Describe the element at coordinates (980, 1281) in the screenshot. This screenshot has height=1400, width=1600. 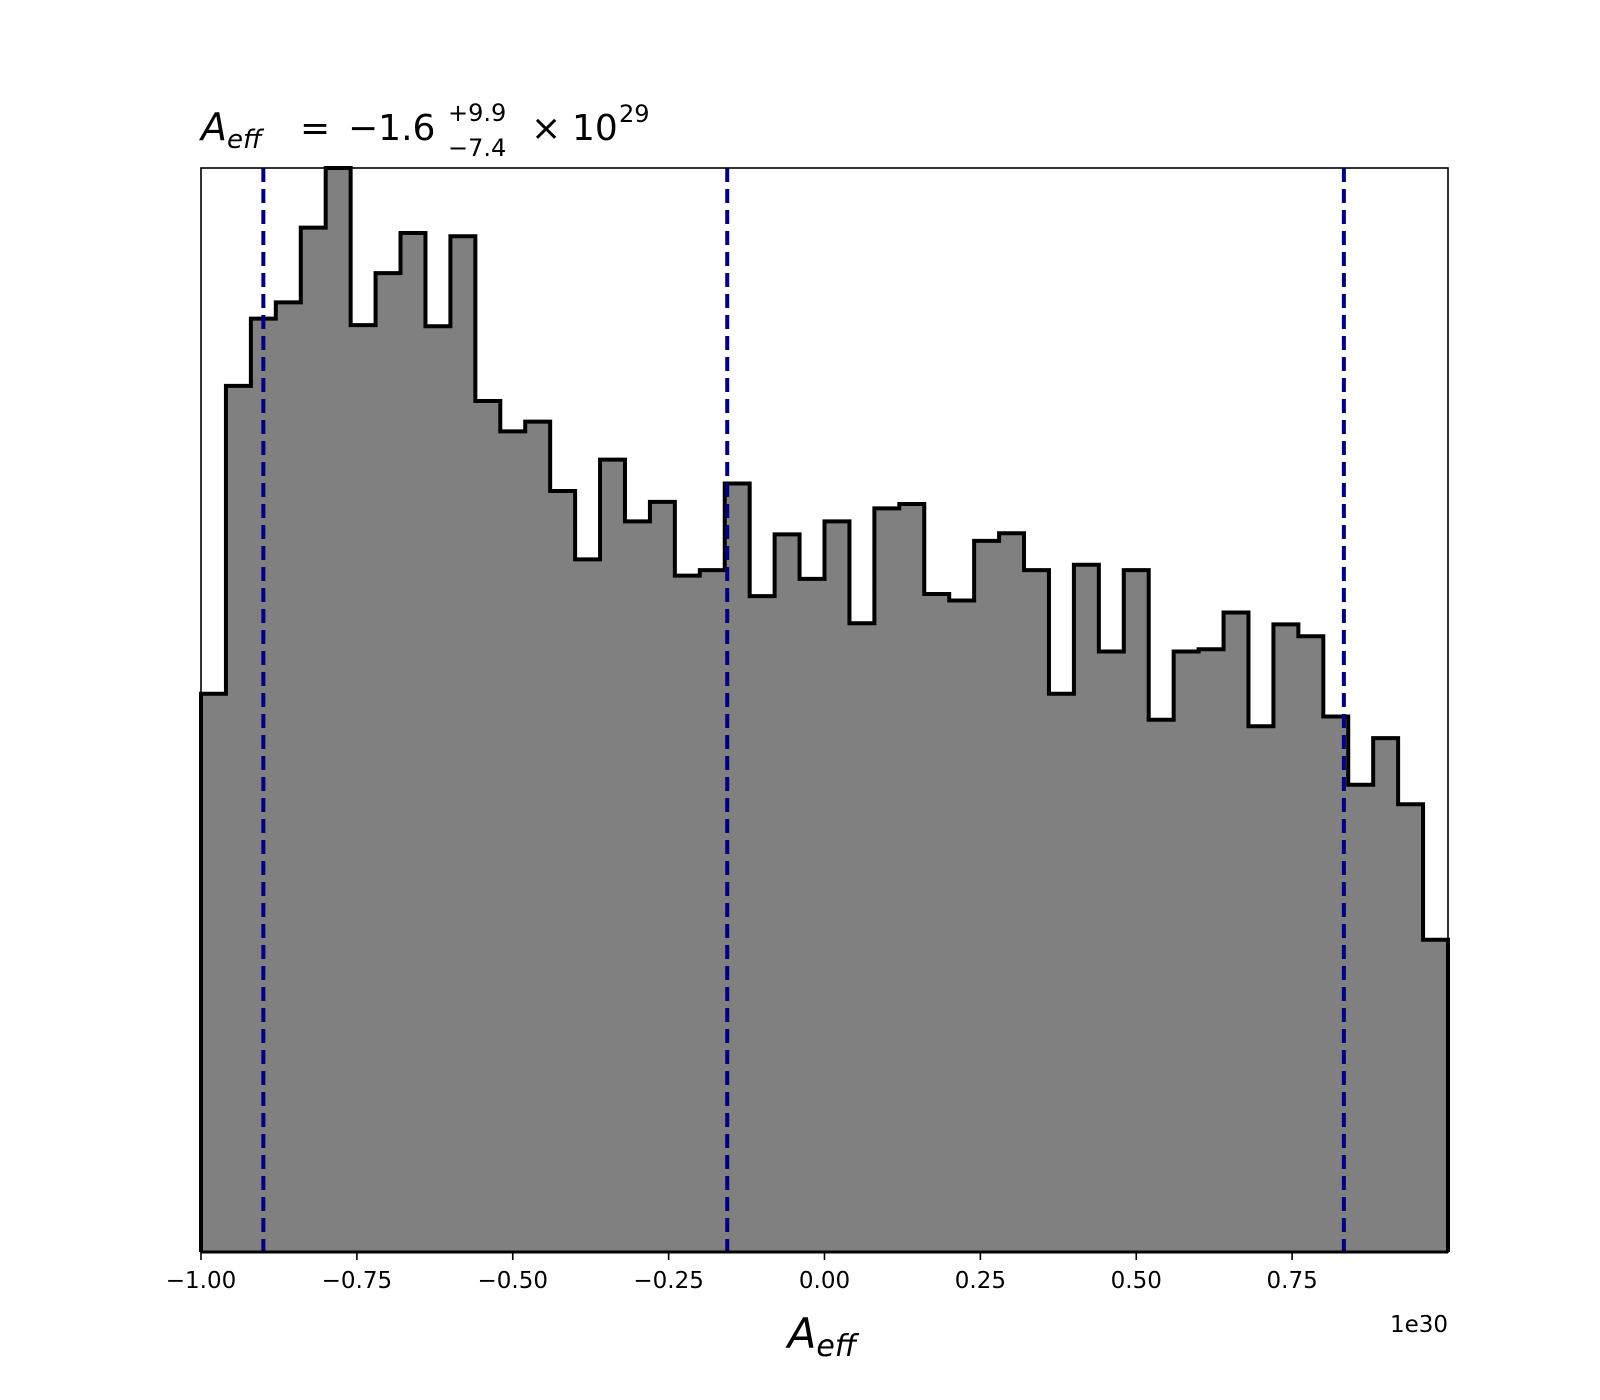
I see `x-tick-label: 0.25` at that location.